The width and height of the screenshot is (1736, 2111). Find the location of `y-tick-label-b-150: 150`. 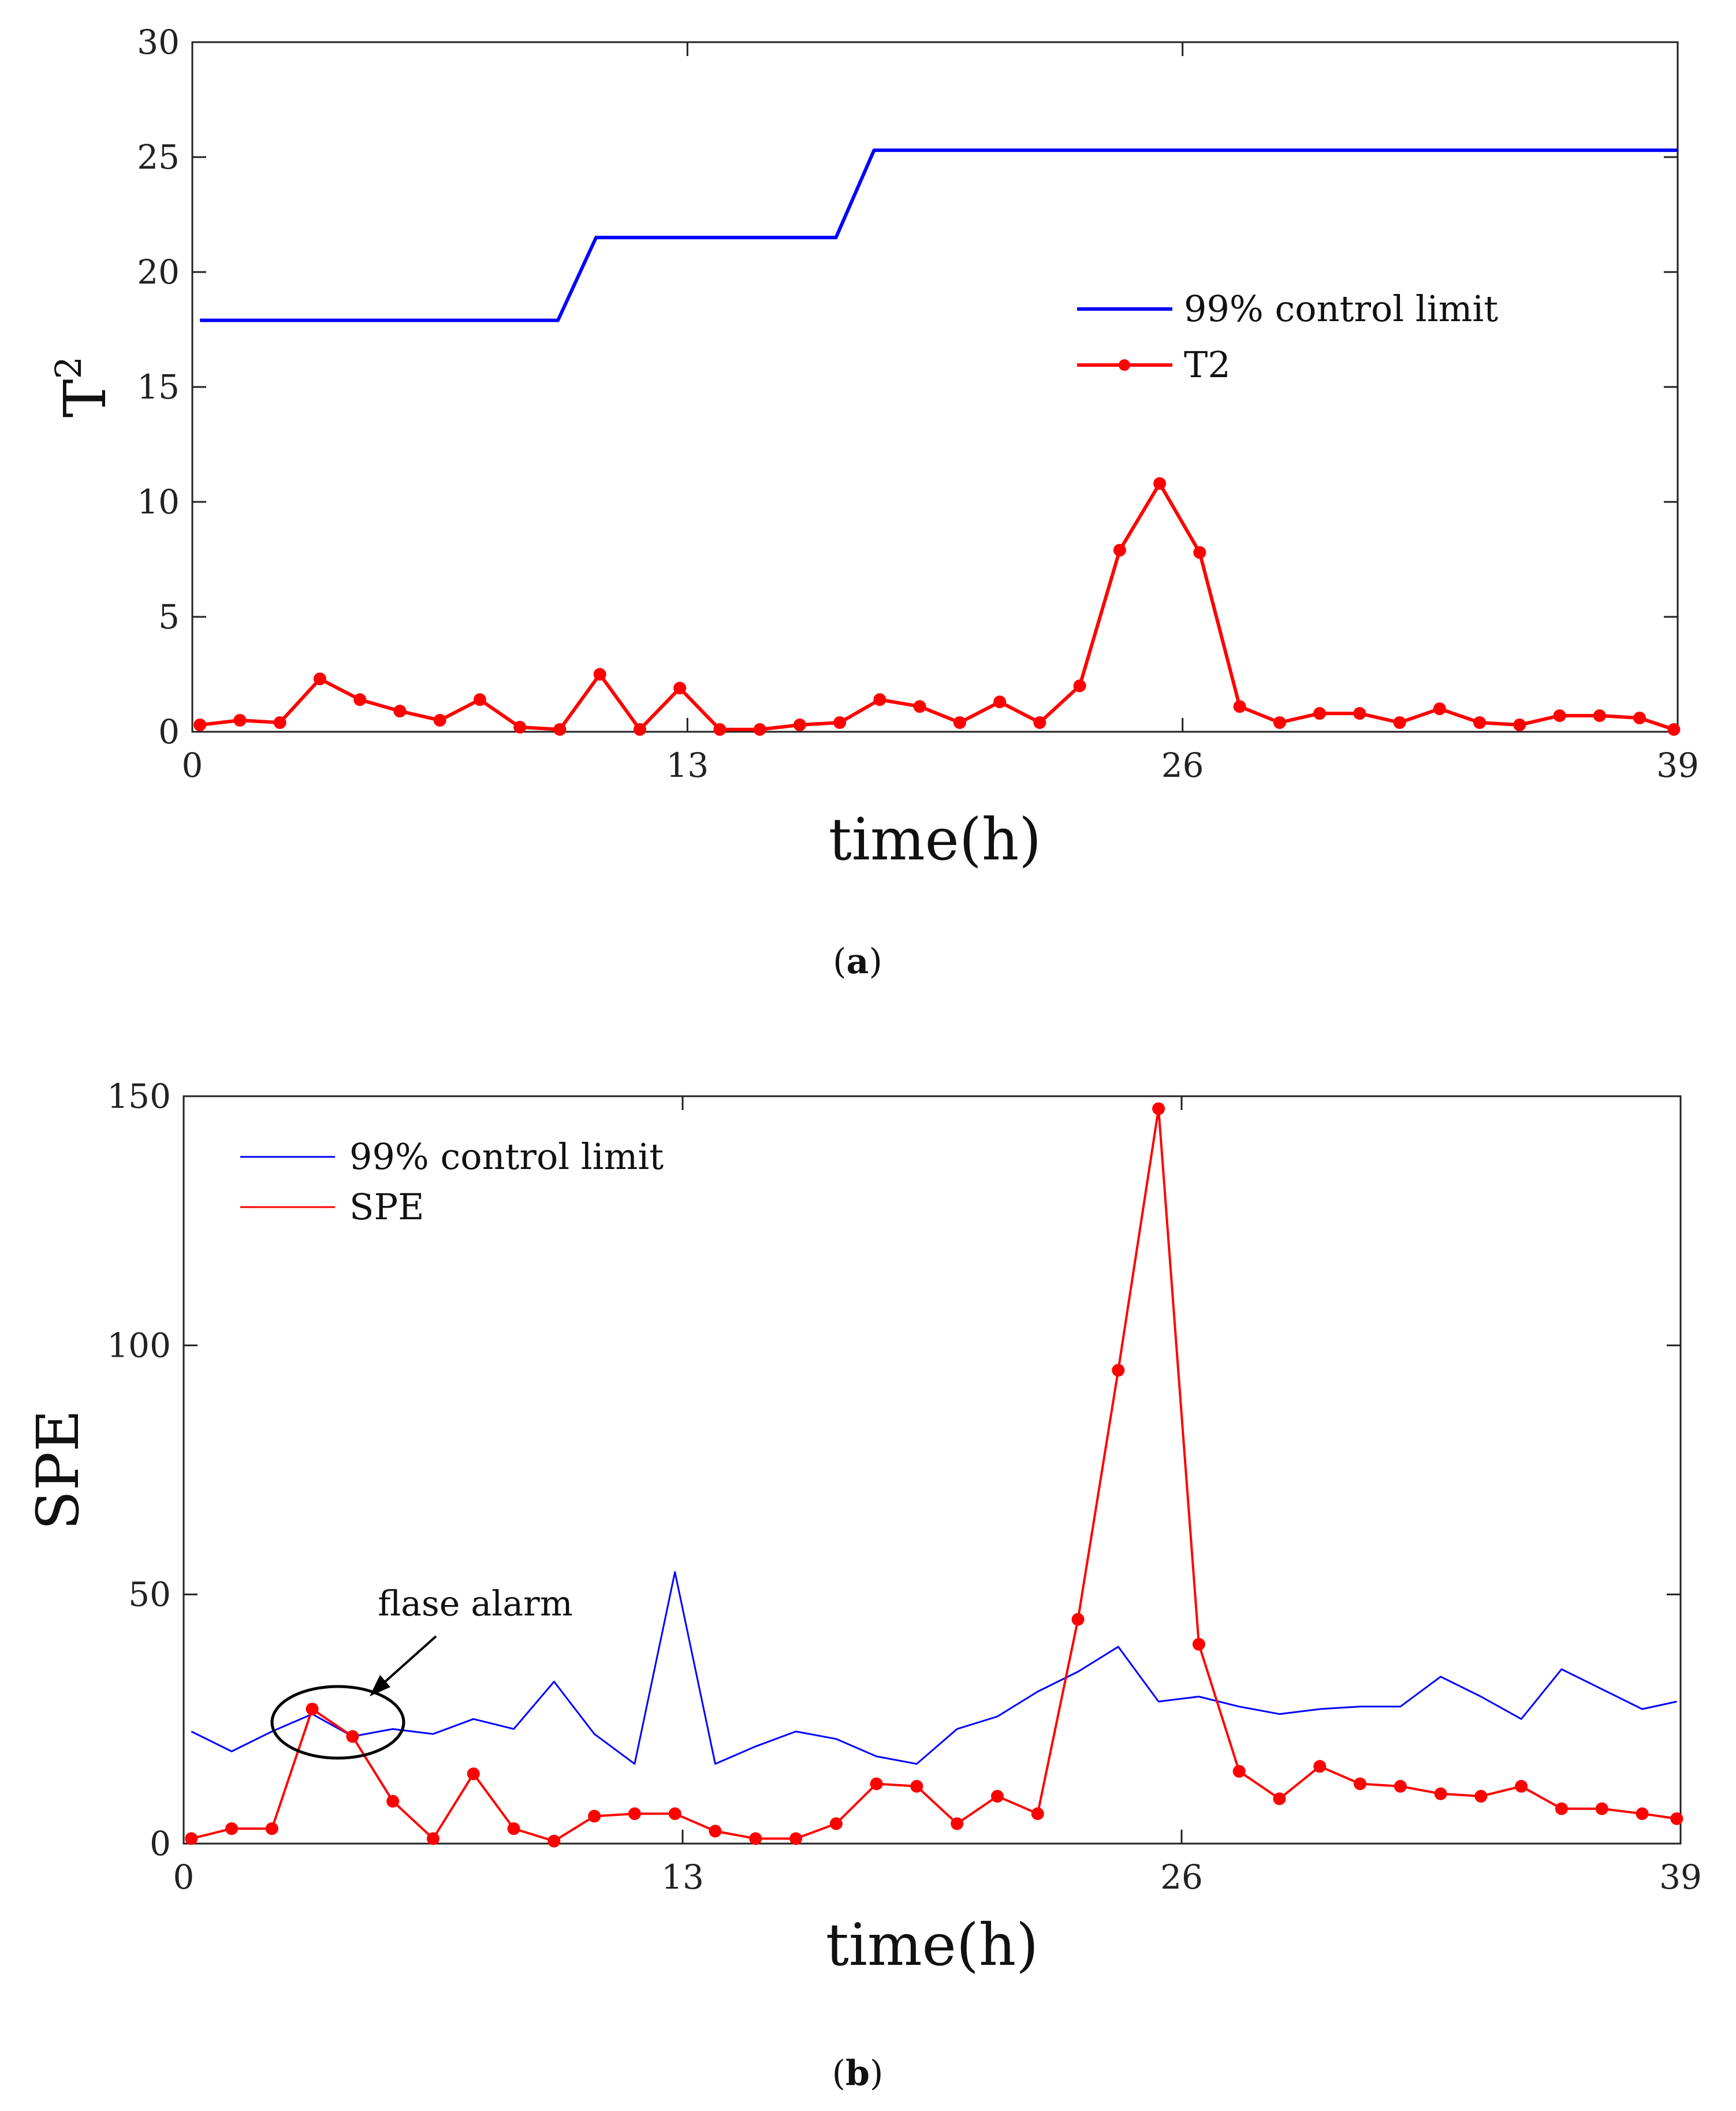

y-tick-label-b-150: 150 is located at coordinates (139, 1096).